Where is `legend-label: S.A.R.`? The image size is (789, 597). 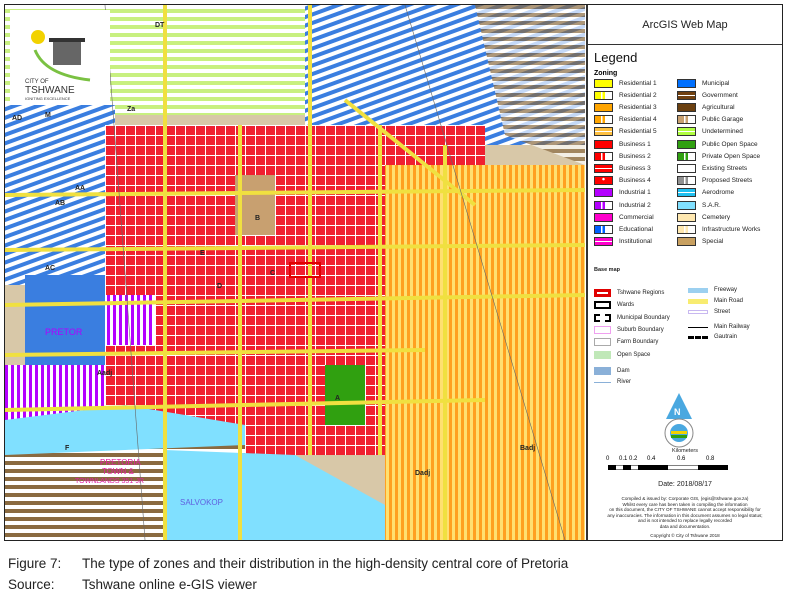
legend-label: S.A.R. is located at coordinates (711, 205).